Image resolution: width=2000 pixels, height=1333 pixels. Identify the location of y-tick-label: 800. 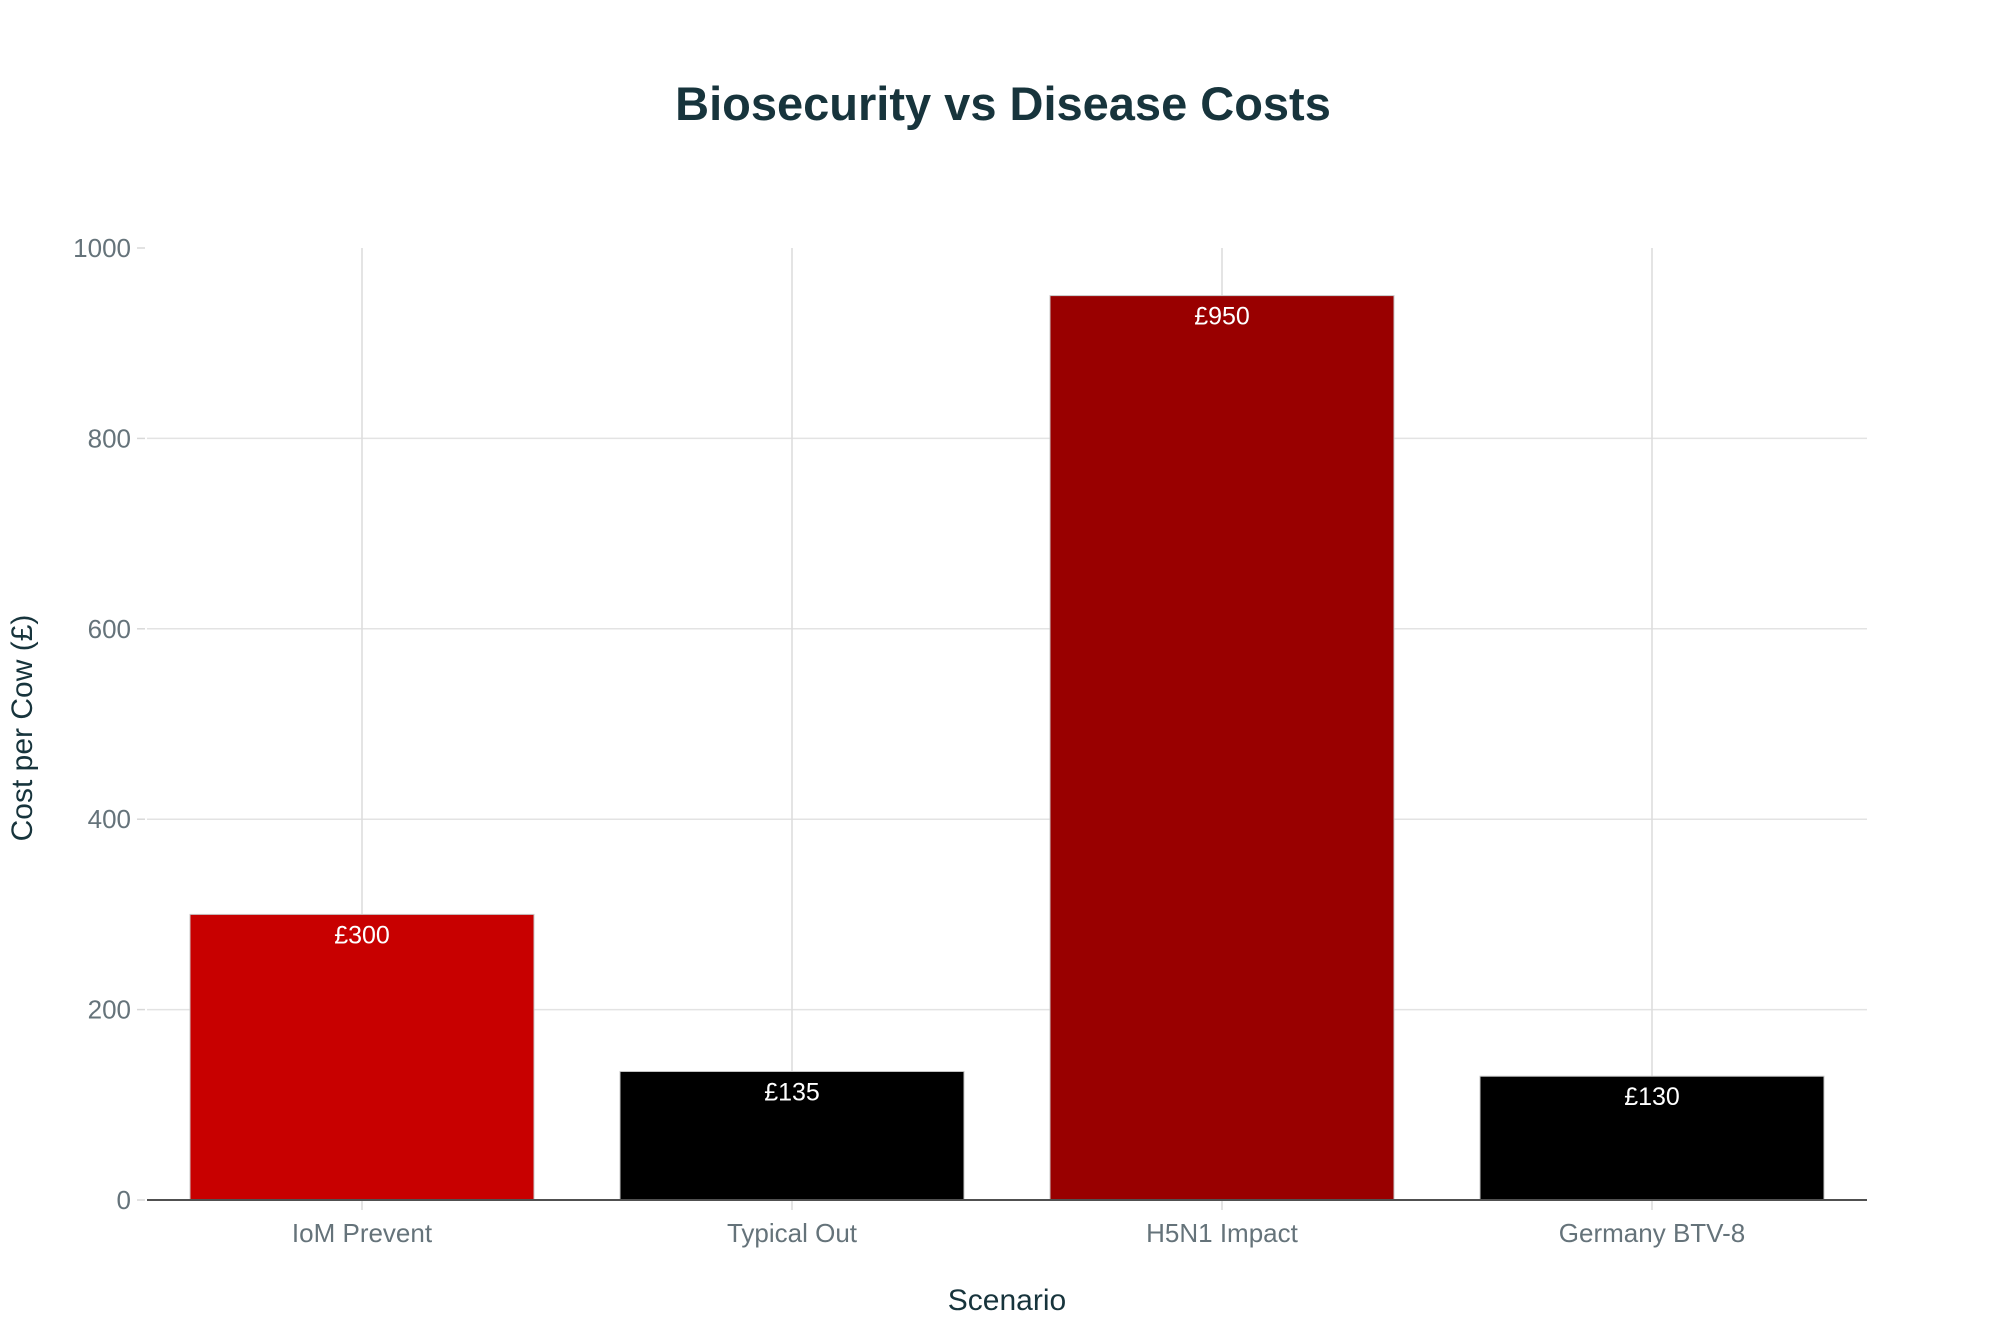
(109, 438).